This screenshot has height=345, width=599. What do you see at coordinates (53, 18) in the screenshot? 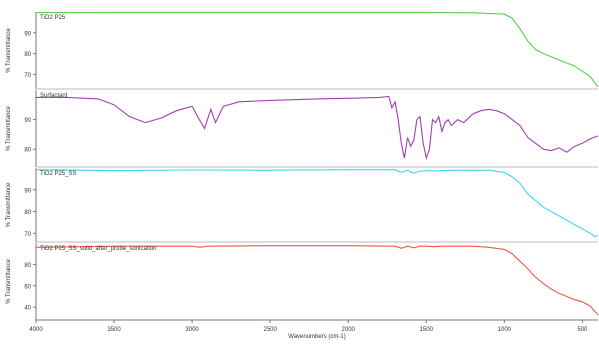
I see `series-label-1: TiO2 P25` at bounding box center [53, 18].